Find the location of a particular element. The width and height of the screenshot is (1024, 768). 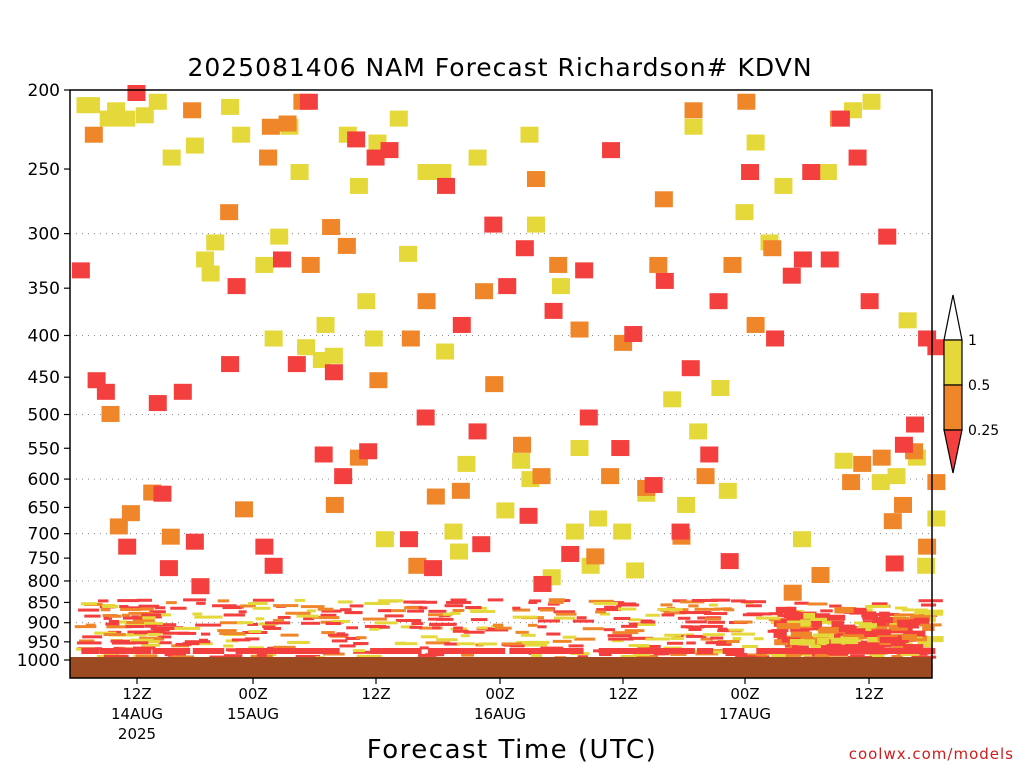

x-date-label: 17AUG is located at coordinates (745, 714).